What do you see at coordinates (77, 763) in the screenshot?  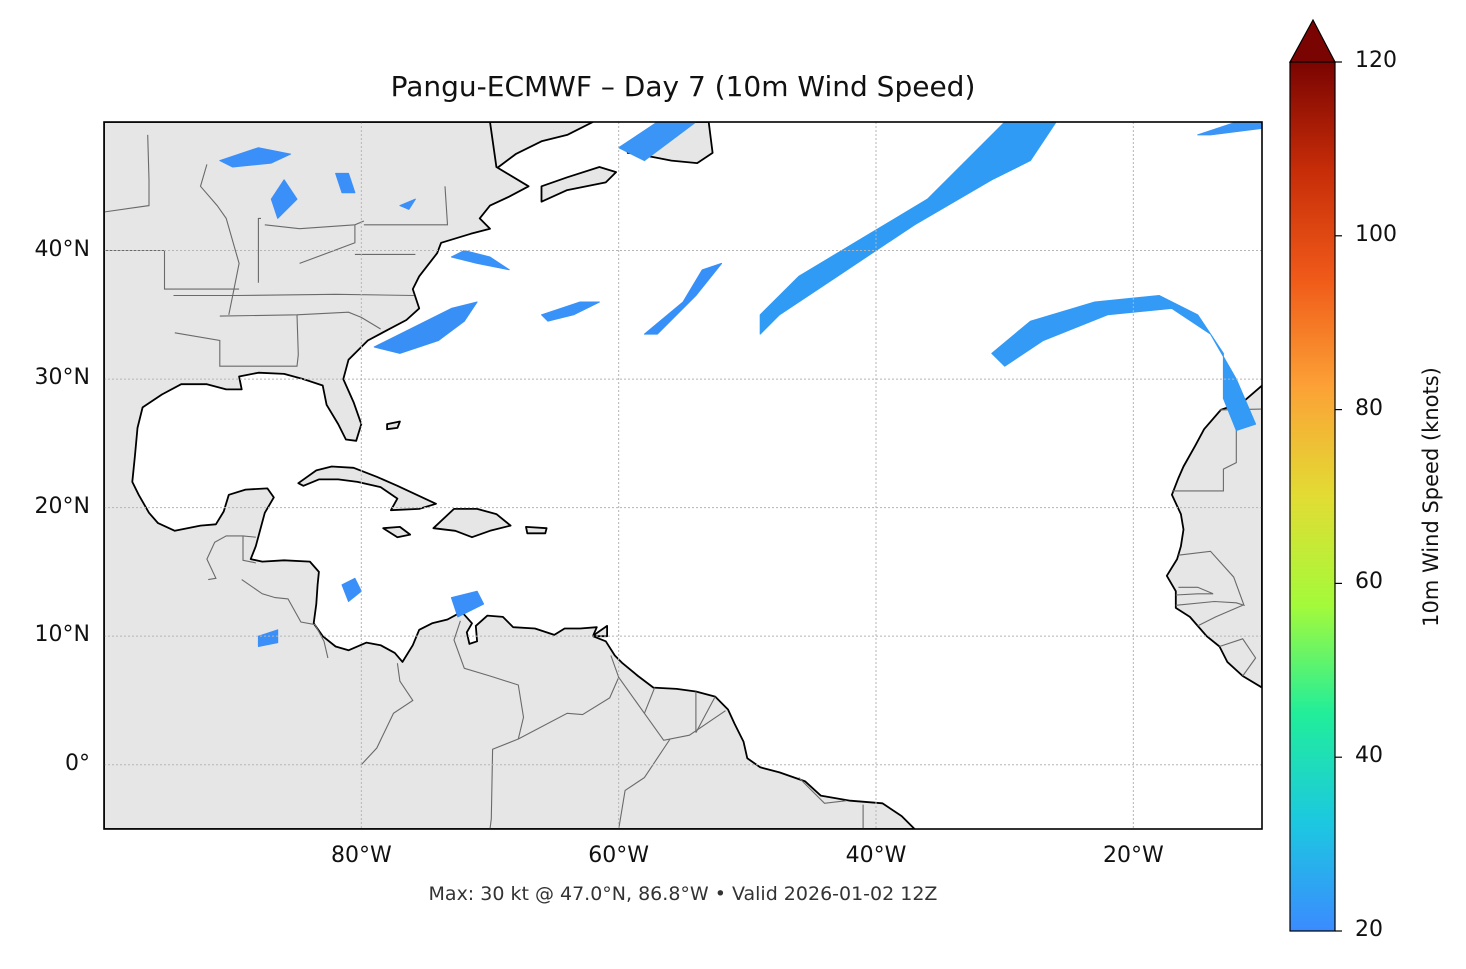 I see `lat-tick-label: 0°` at bounding box center [77, 763].